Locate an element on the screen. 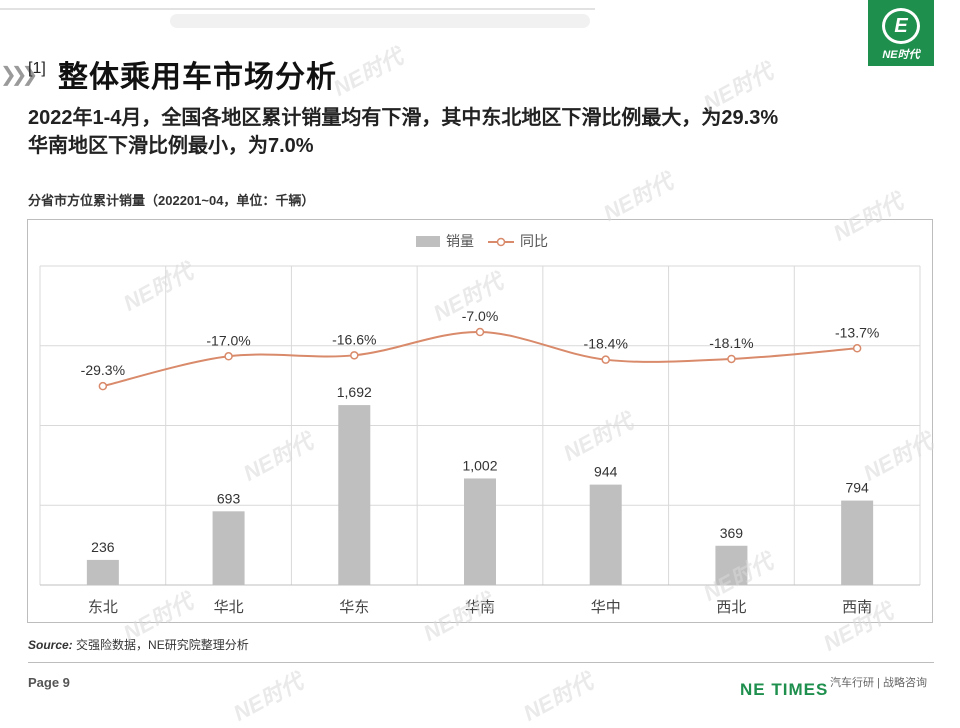 The width and height of the screenshot is (960, 728). logo-mark-icon: E is located at coordinates (901, 26).